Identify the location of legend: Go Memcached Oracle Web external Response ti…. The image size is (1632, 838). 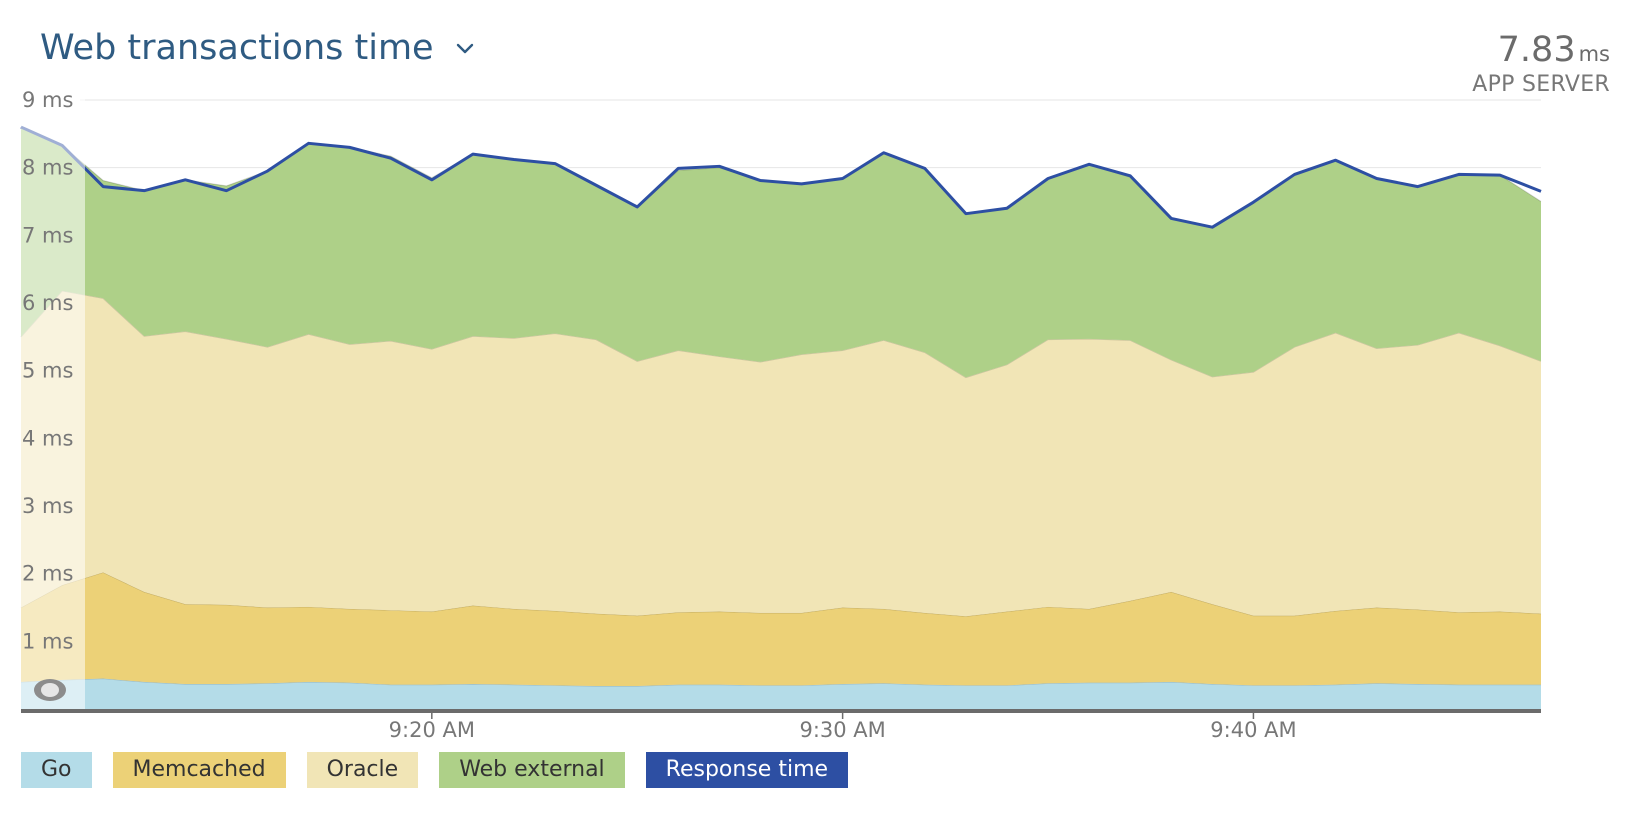
(435, 770).